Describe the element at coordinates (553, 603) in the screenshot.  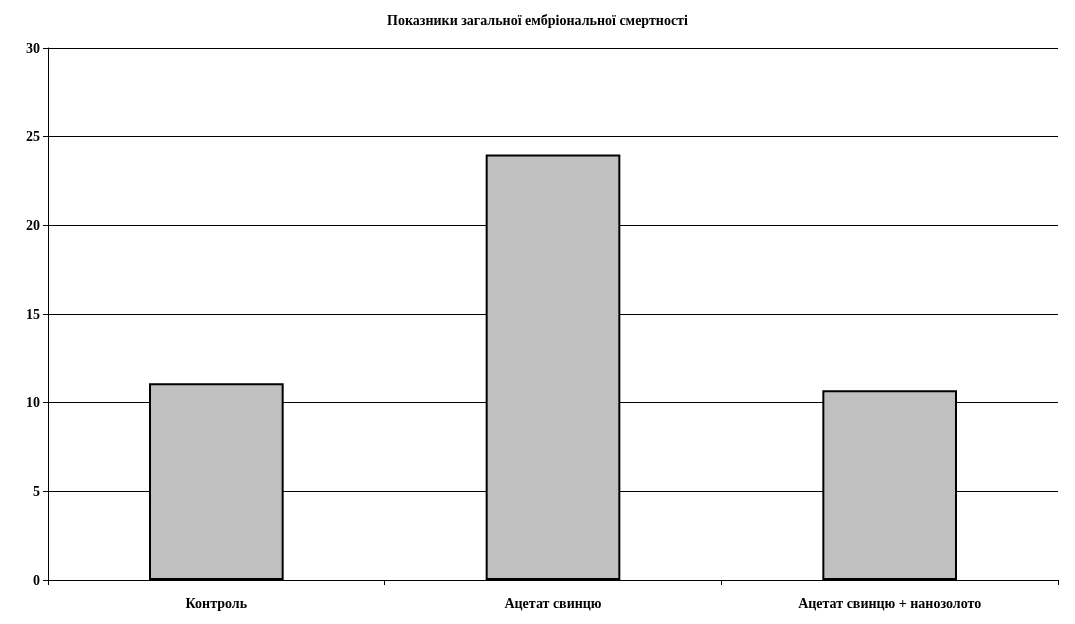
I see `x-tick-label: Ацетат свинцю` at that location.